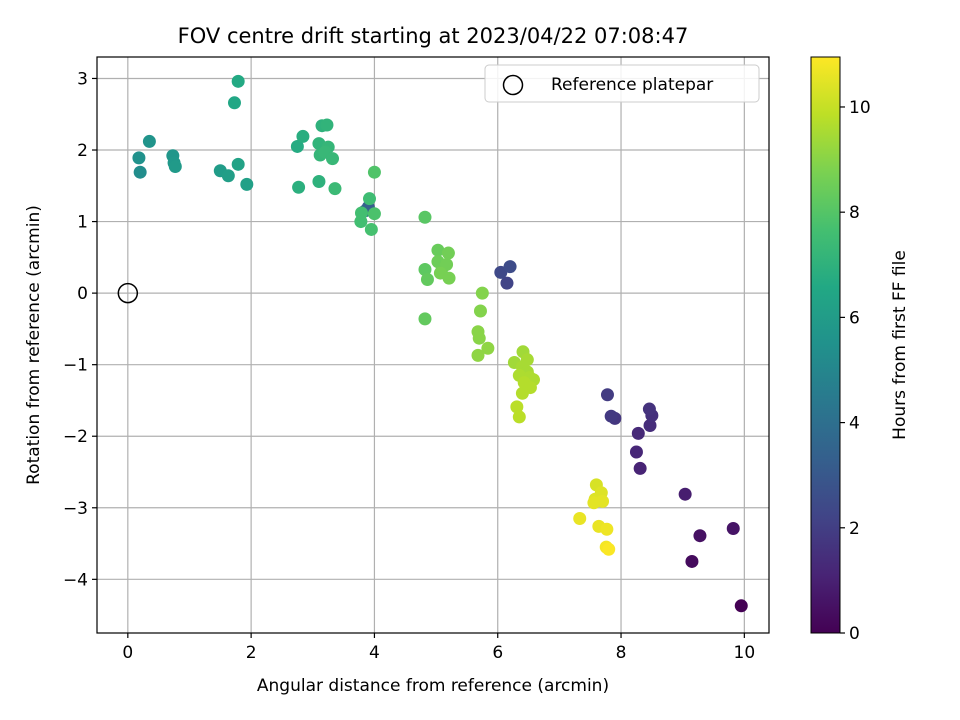 The width and height of the screenshot is (960, 720). Describe the element at coordinates (854, 529) in the screenshot. I see `colorbar-tick-label: 2` at that location.